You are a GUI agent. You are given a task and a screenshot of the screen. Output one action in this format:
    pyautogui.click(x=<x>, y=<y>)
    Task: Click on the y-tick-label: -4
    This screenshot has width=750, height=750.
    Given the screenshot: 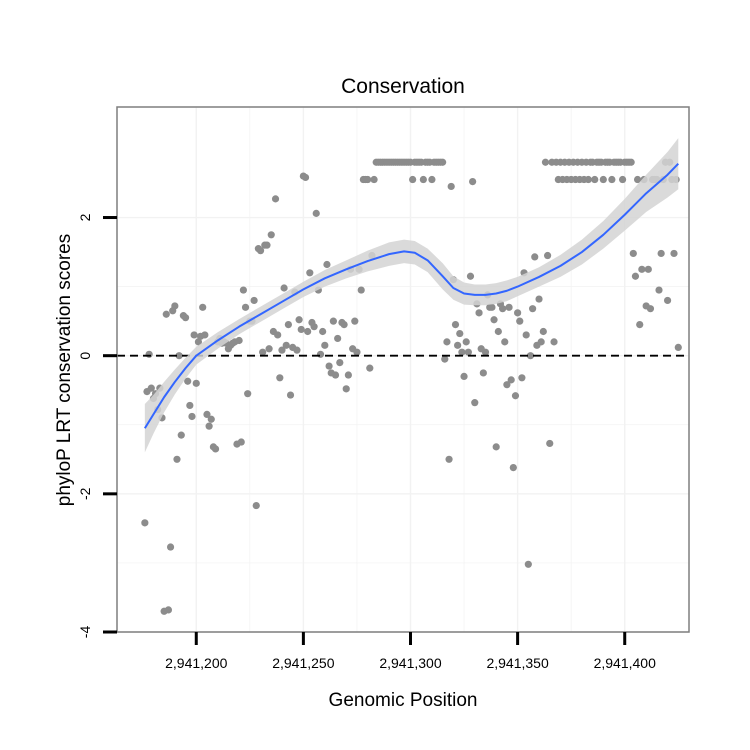 What is the action you would take?
    pyautogui.click(x=85, y=632)
    